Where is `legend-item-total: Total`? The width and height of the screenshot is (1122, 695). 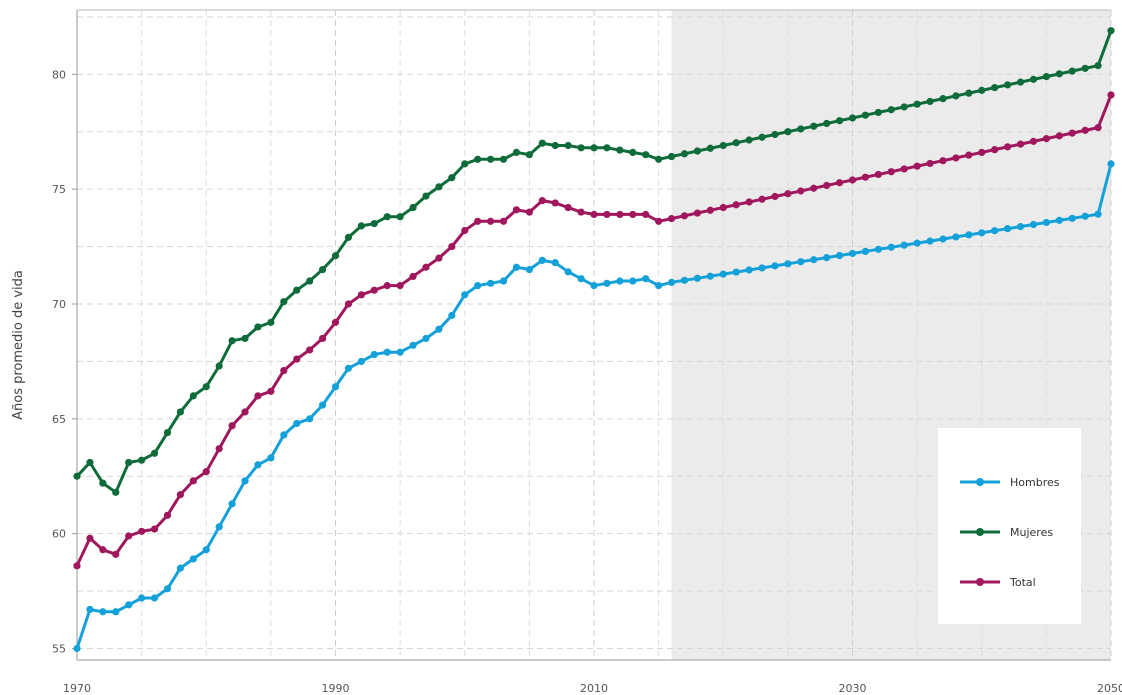 legend-item-total: Total is located at coordinates (998, 582).